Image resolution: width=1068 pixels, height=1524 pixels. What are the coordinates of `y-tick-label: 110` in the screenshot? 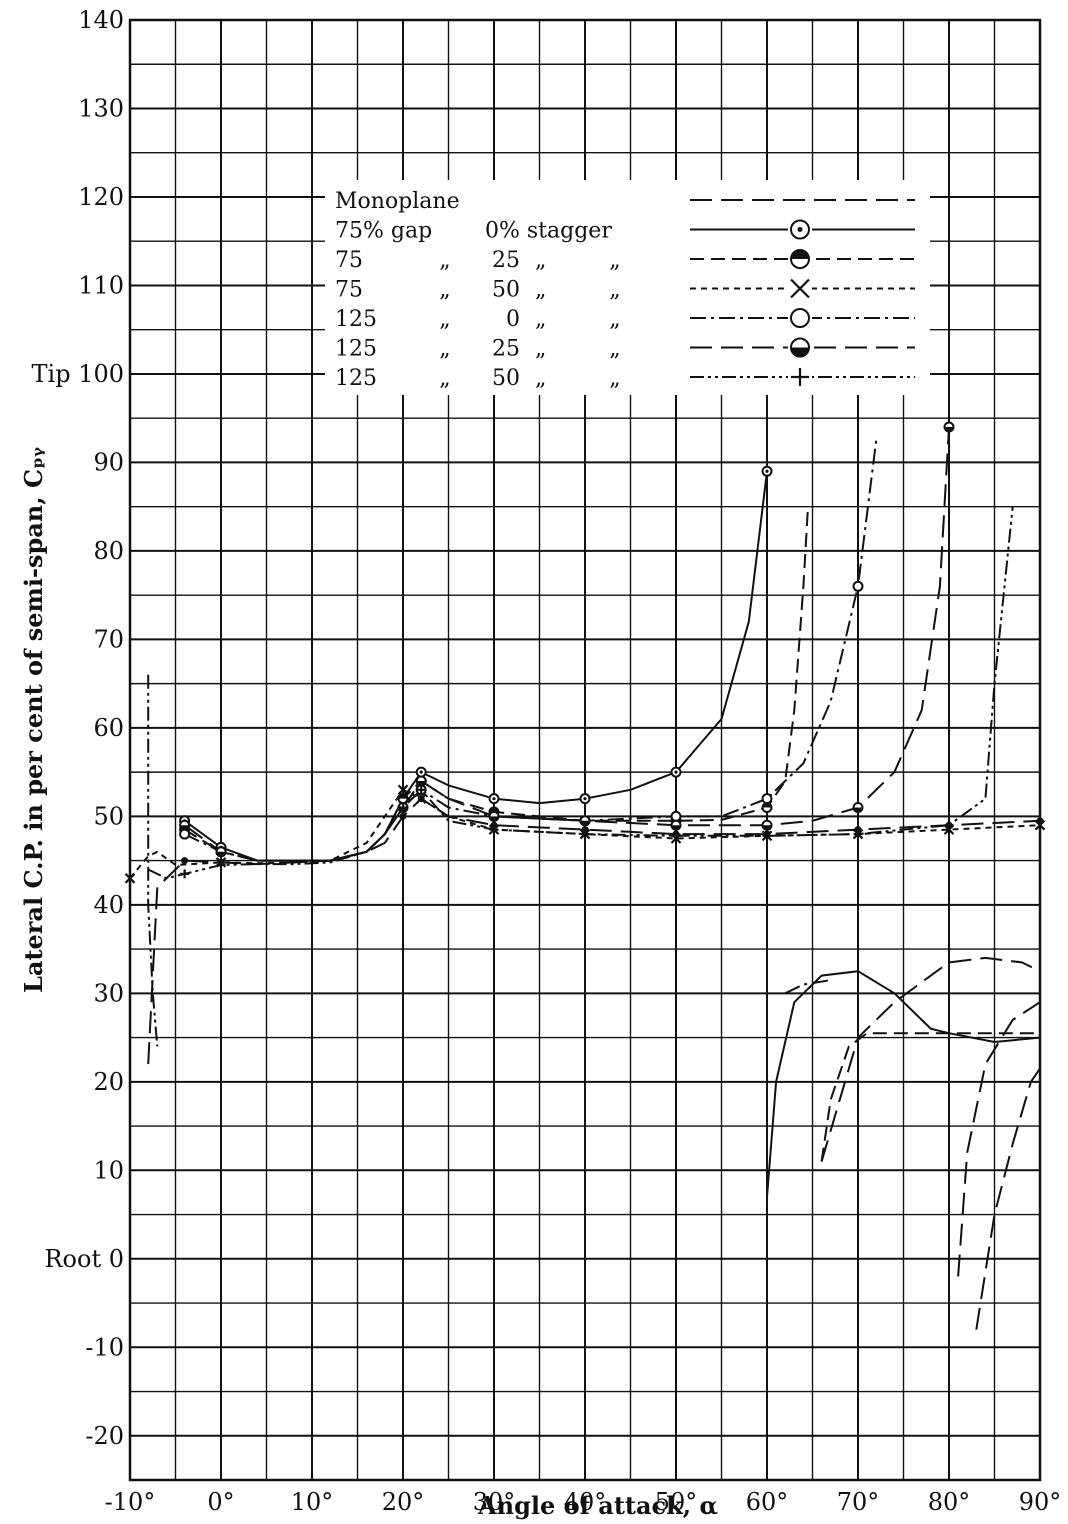 It's located at (101, 285).